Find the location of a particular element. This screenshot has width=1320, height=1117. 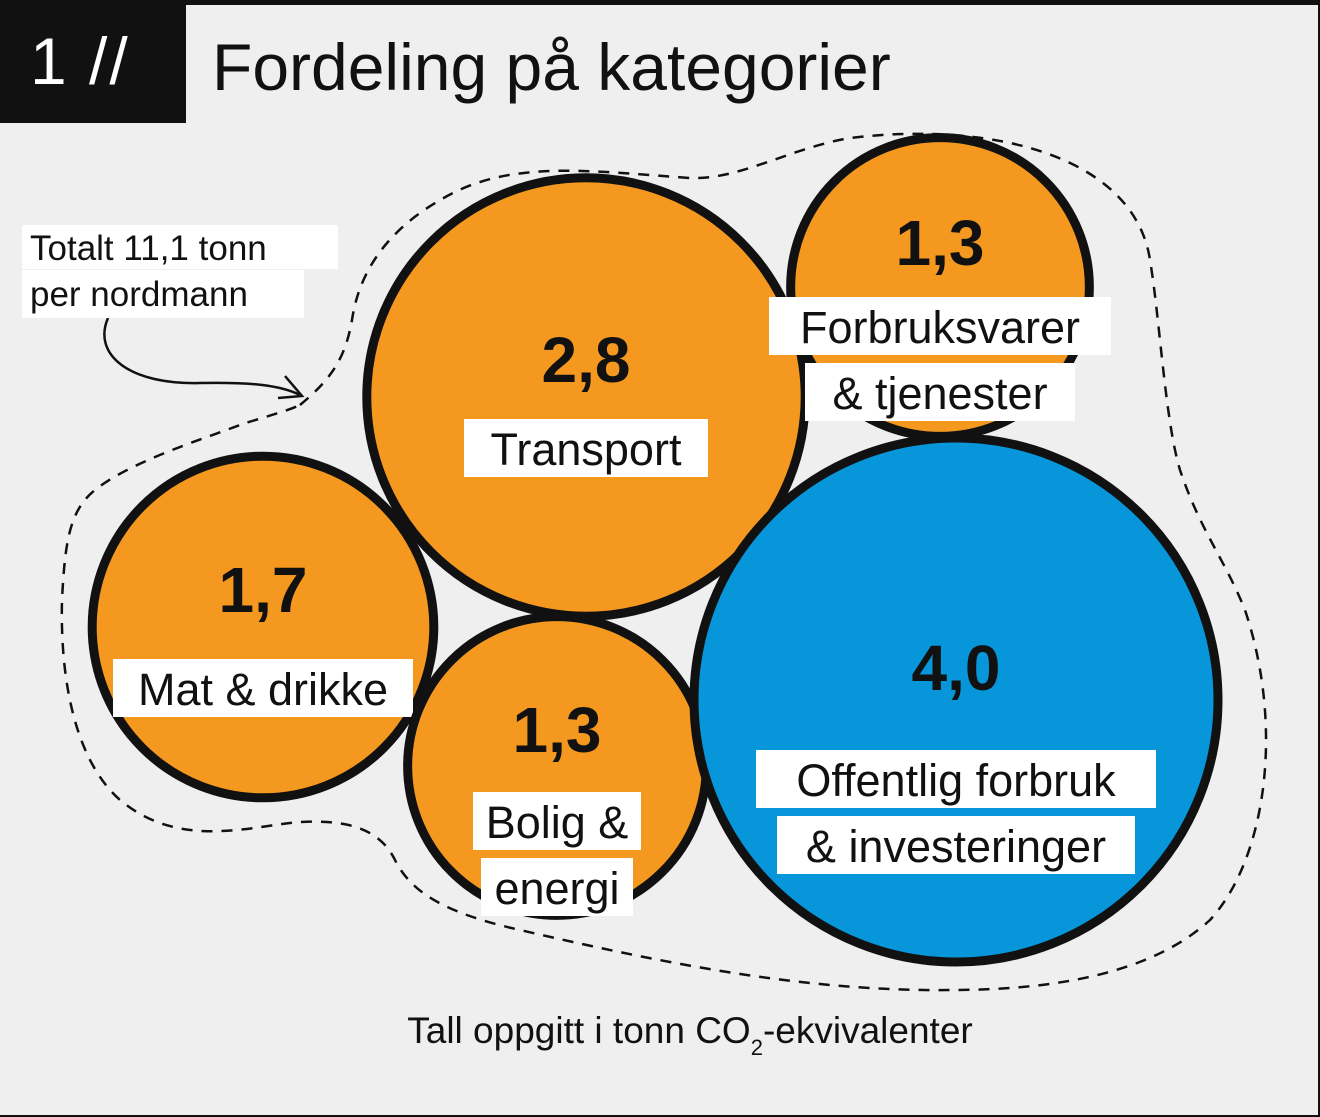

bubble-label-bg-transport is located at coordinates (586, 448).